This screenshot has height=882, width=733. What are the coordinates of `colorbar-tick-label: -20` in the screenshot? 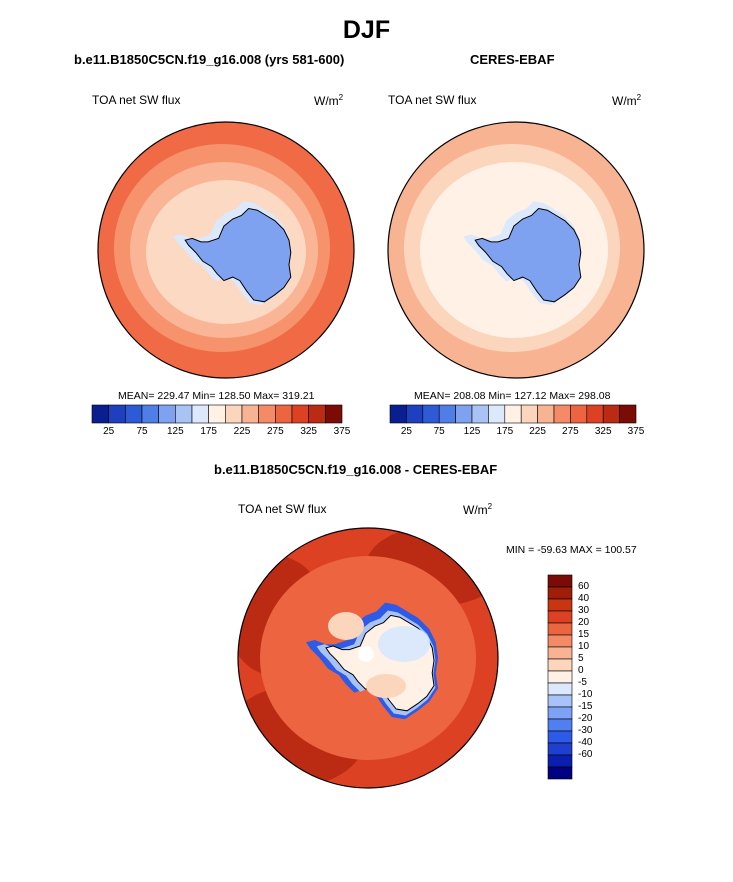 It's located at (585, 718).